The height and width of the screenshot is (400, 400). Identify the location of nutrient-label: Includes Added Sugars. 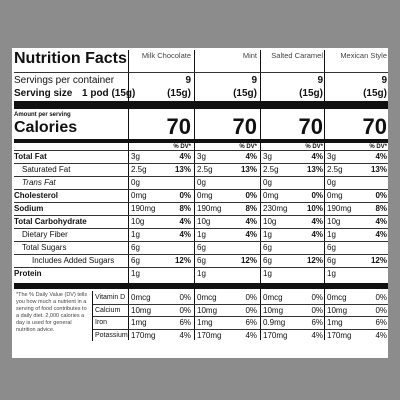
(73, 260).